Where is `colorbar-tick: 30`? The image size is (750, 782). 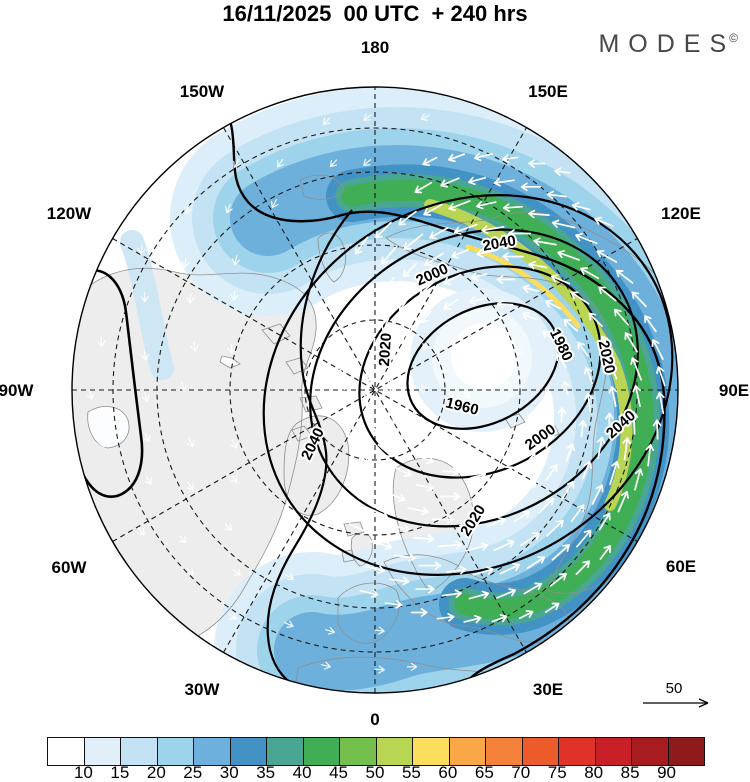
colorbar-tick: 30 is located at coordinates (229, 772).